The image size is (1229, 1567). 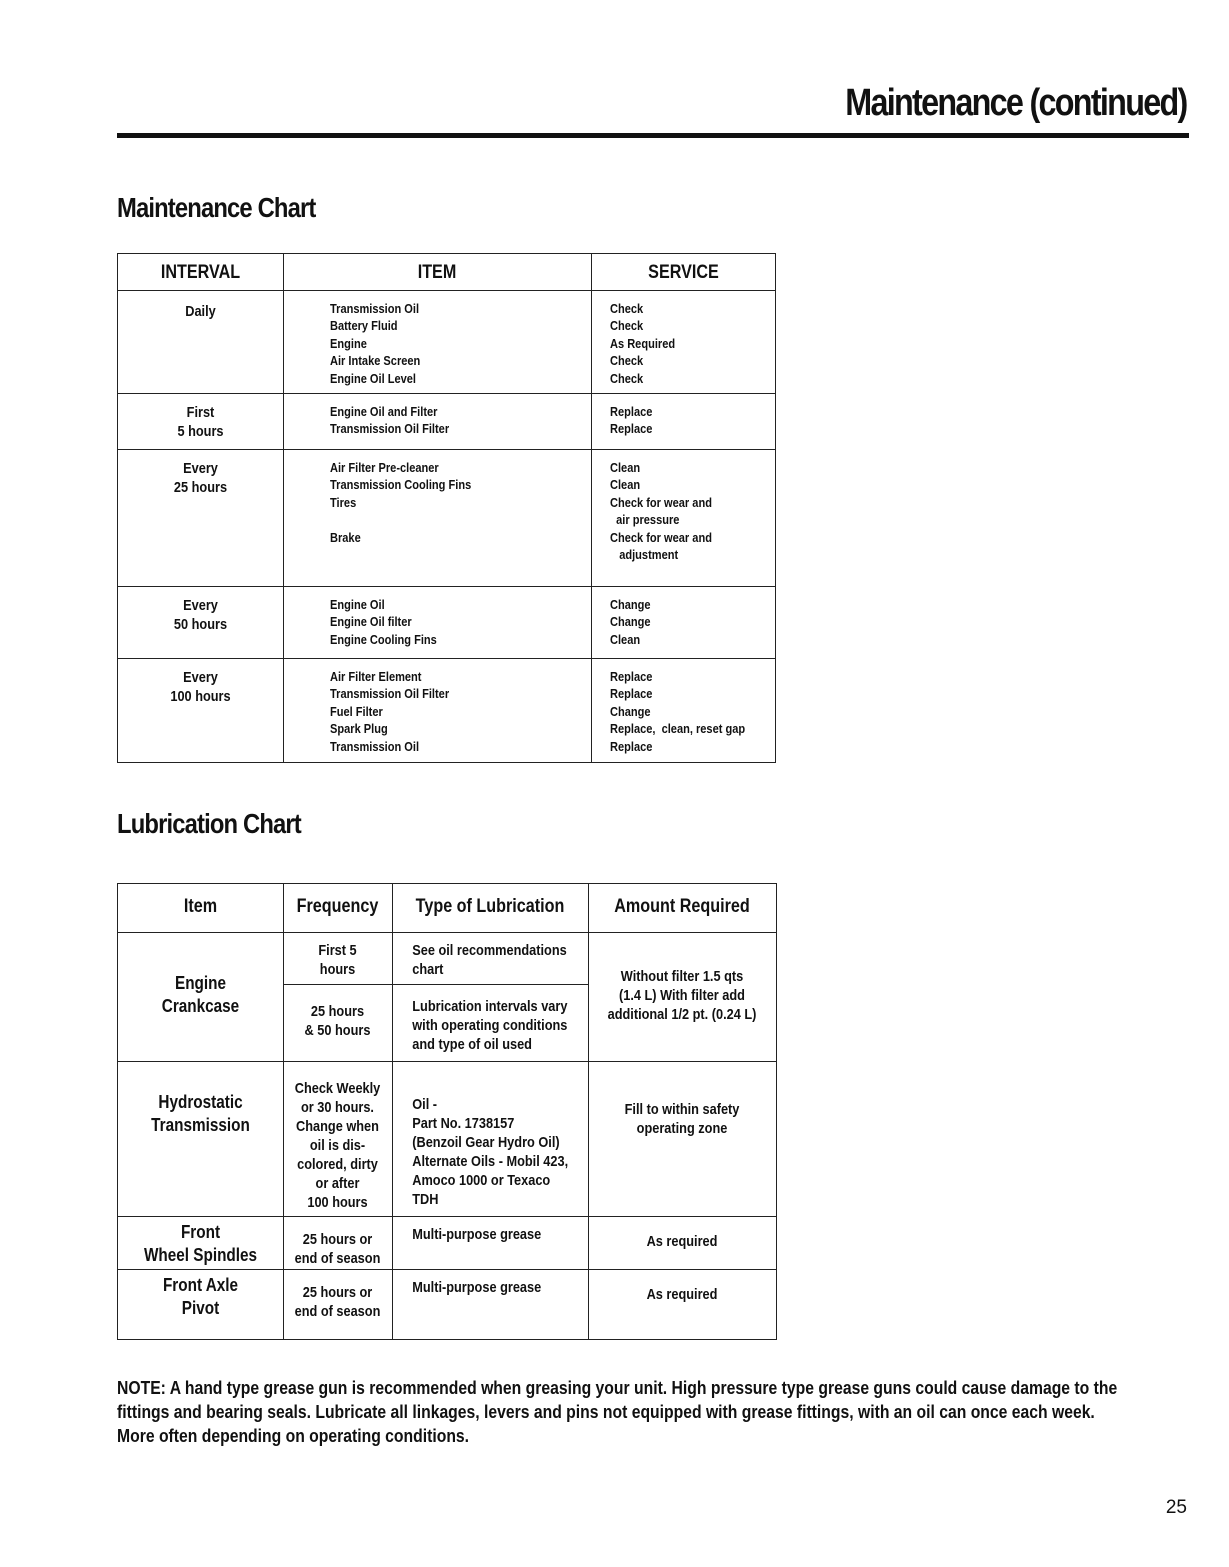 I want to click on frequency-label: or after, so click(x=337, y=1183).